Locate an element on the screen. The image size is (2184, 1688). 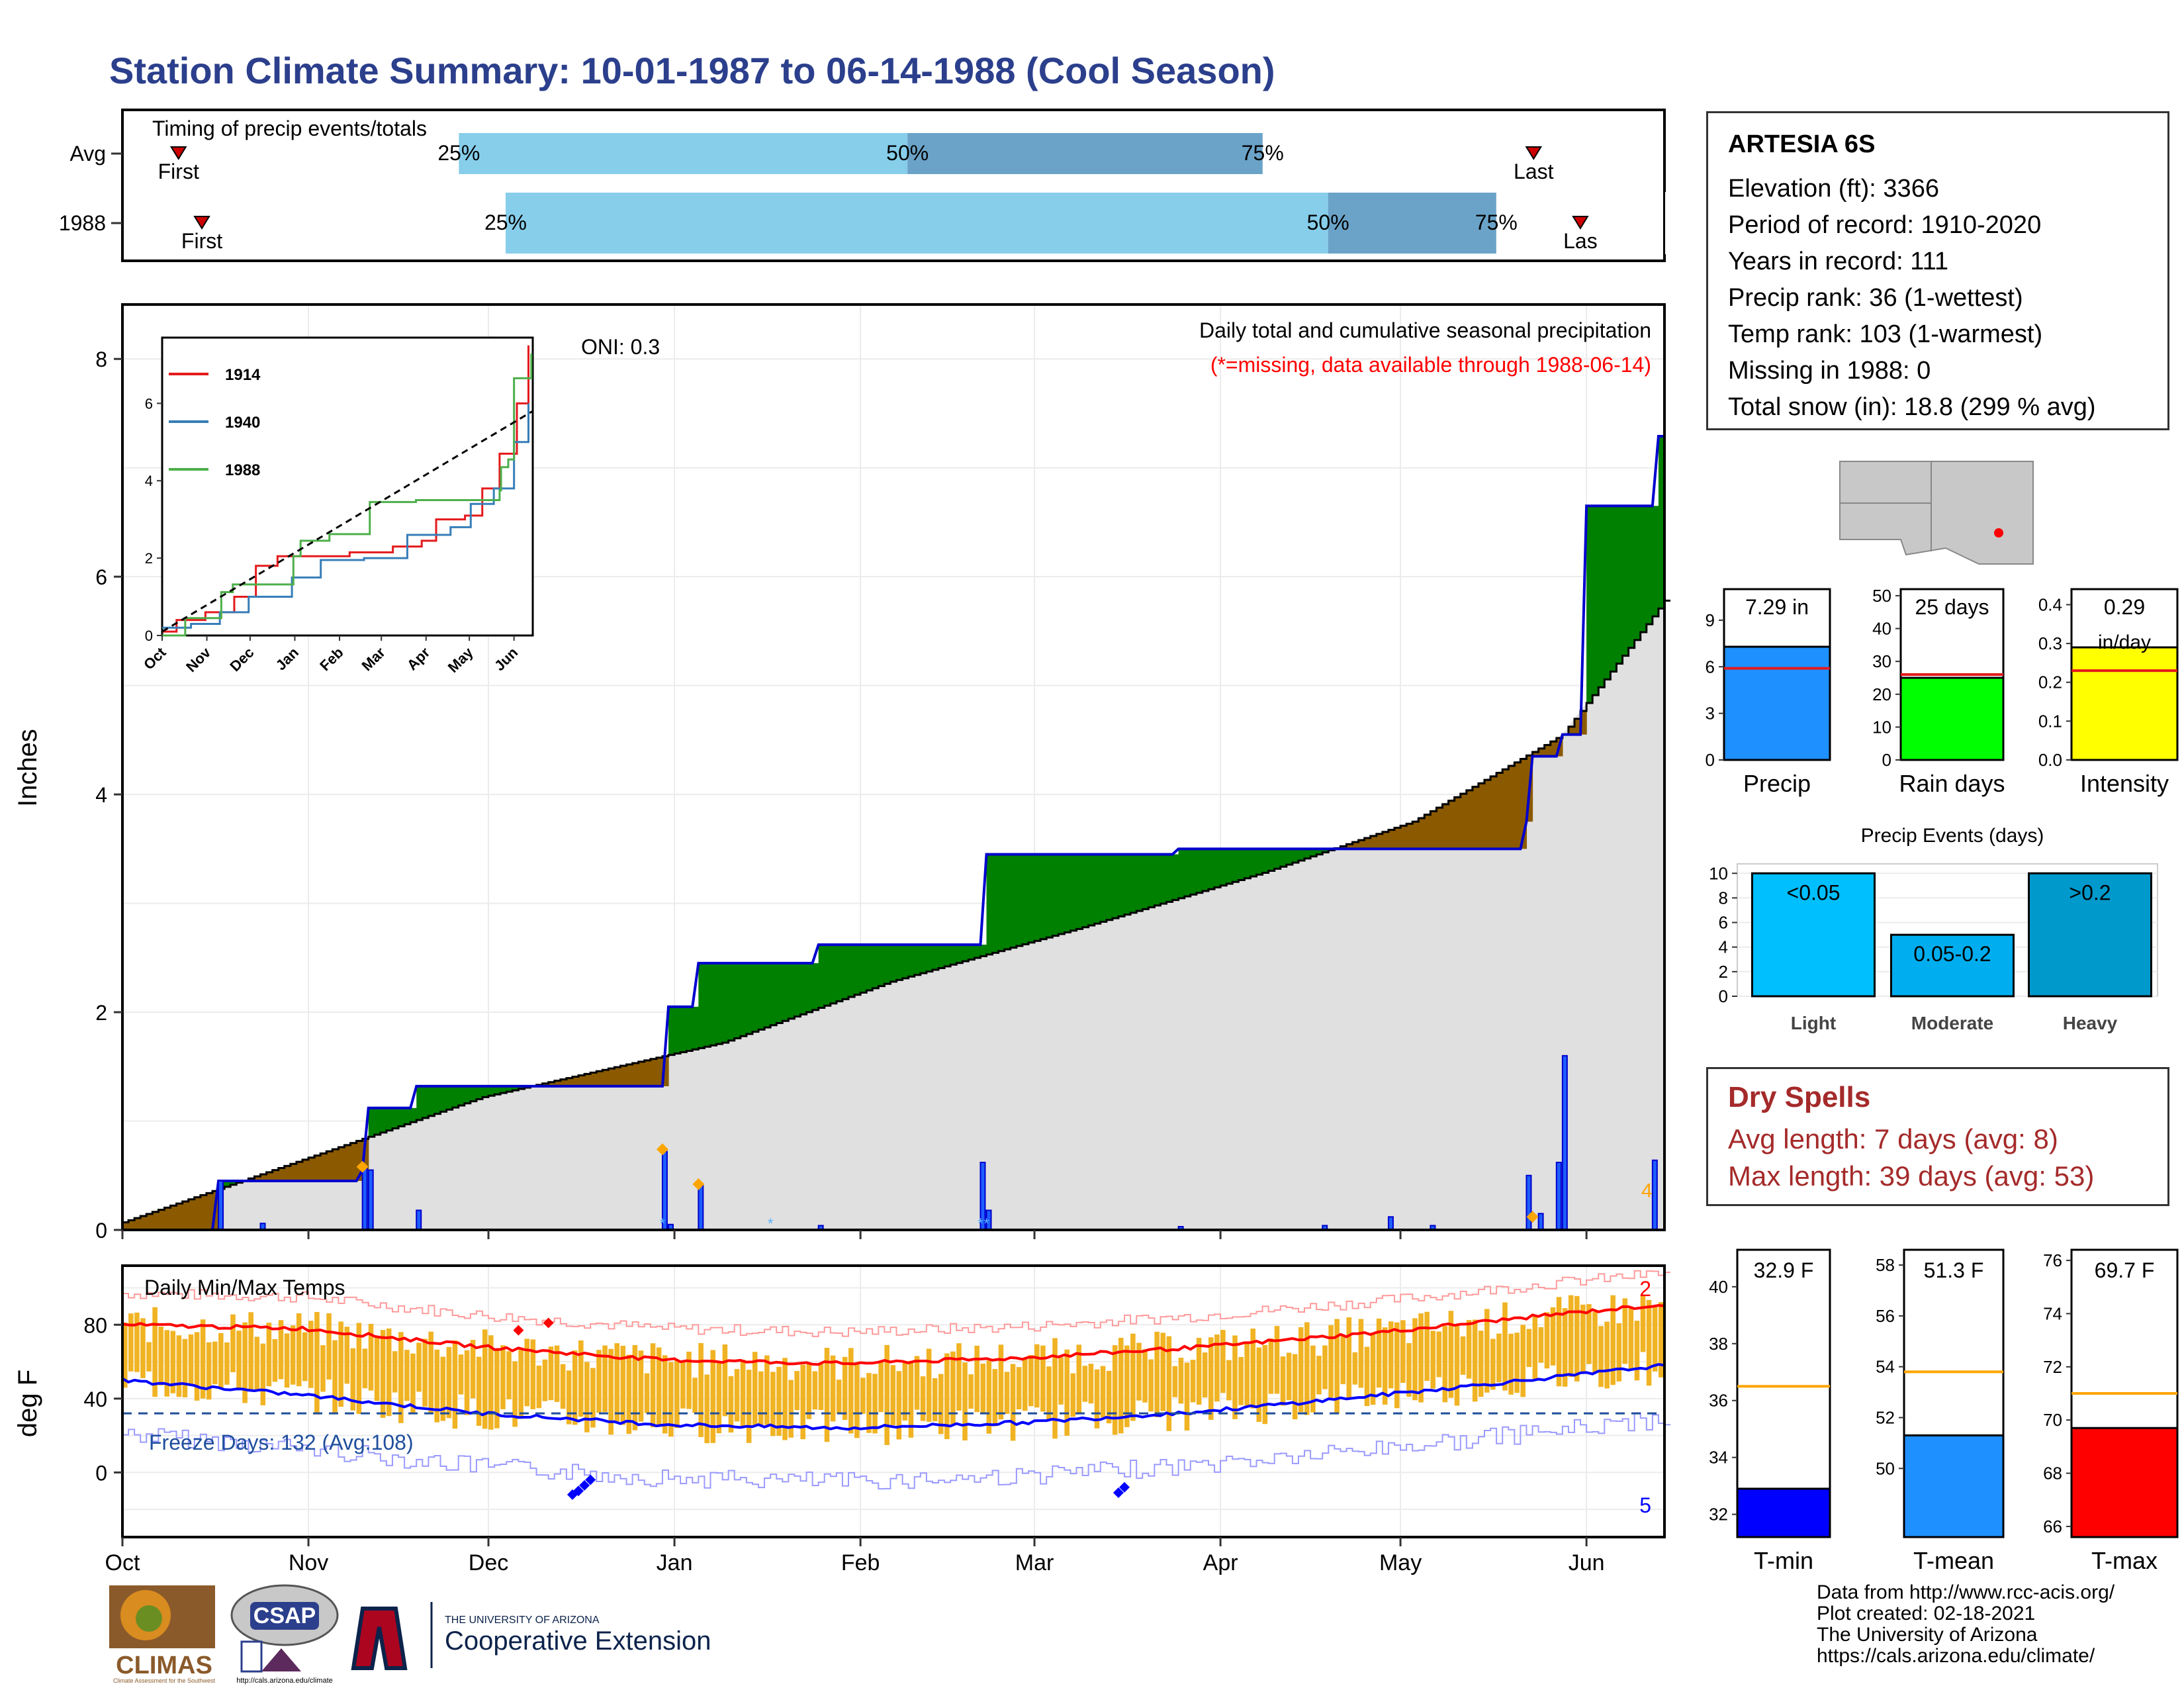
events-ytick-label: 2 is located at coordinates (1723, 972).